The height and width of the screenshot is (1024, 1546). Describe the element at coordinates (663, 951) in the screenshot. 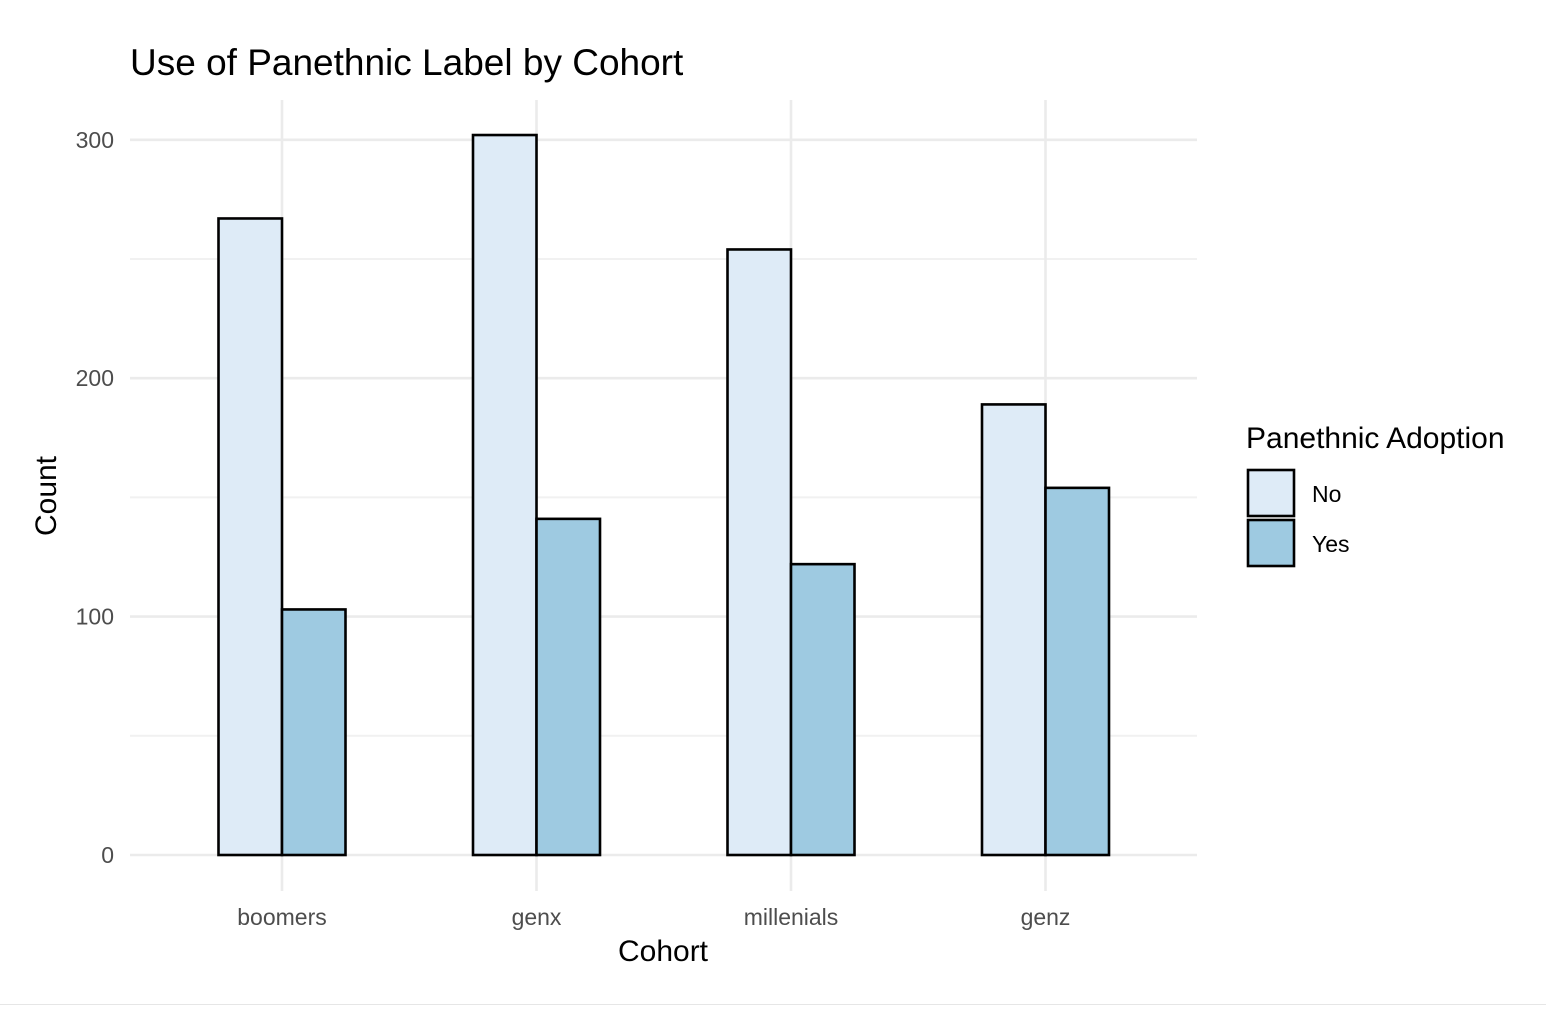

I see `x-axis-label: Cohort` at that location.